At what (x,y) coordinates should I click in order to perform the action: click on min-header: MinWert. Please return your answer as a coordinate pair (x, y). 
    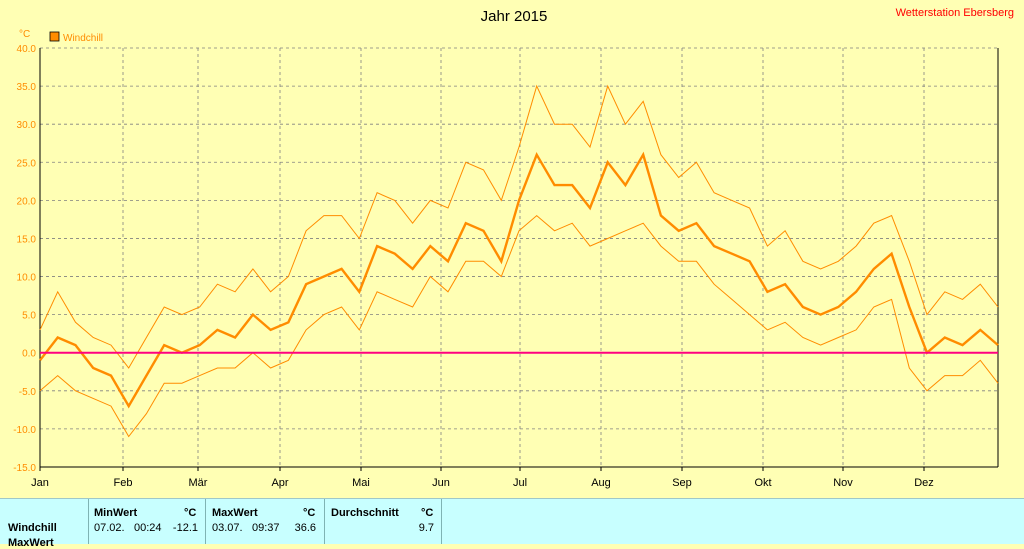
    Looking at the image, I should click on (116, 513).